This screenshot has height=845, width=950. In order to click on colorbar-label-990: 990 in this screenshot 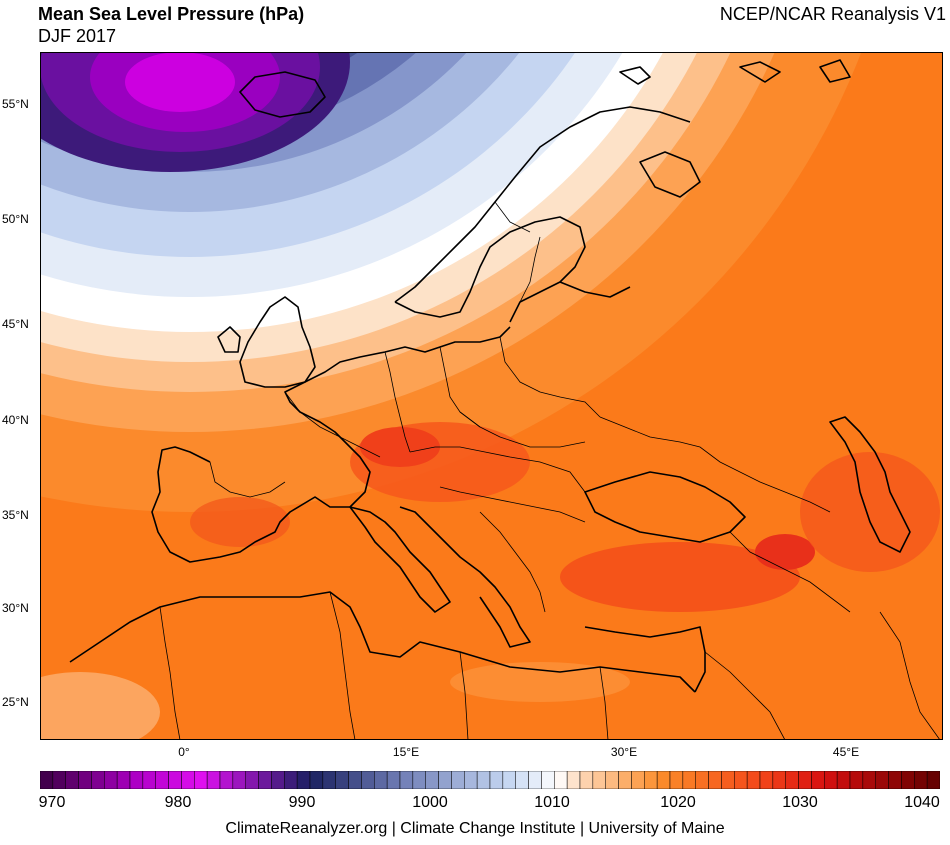, I will do `click(302, 802)`.